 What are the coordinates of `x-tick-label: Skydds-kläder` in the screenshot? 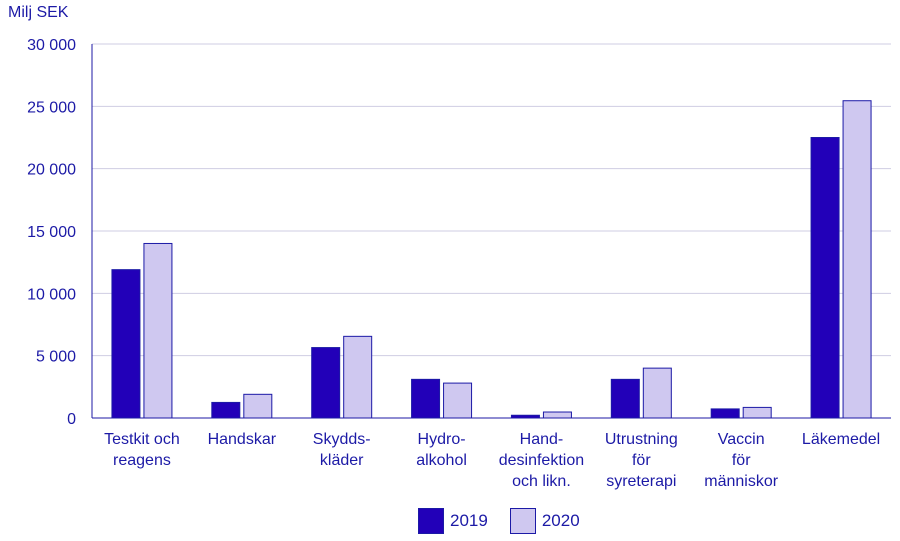 It's located at (342, 450).